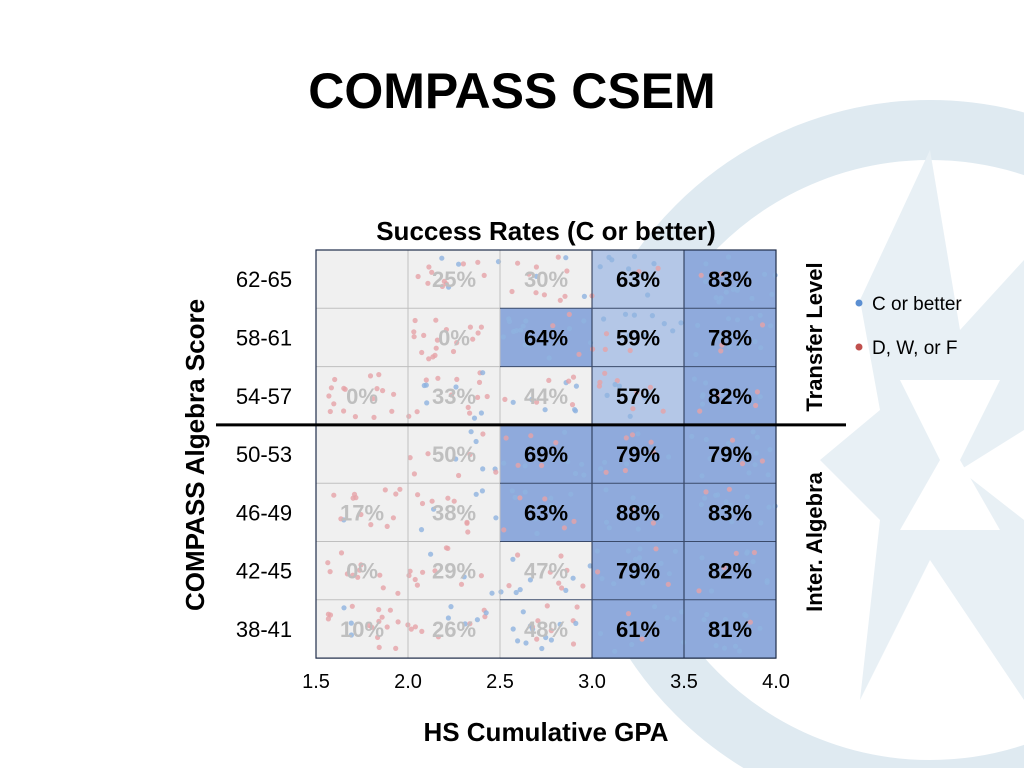 This screenshot has width=1024, height=768. I want to click on chart-title: Success Rates (C or better), so click(546, 231).